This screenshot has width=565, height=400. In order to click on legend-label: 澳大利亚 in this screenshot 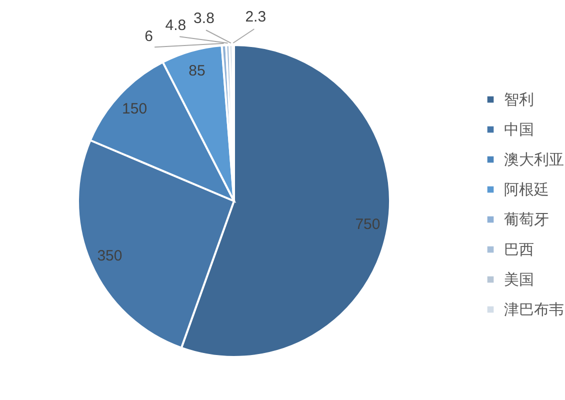, I will do `click(534, 160)`.